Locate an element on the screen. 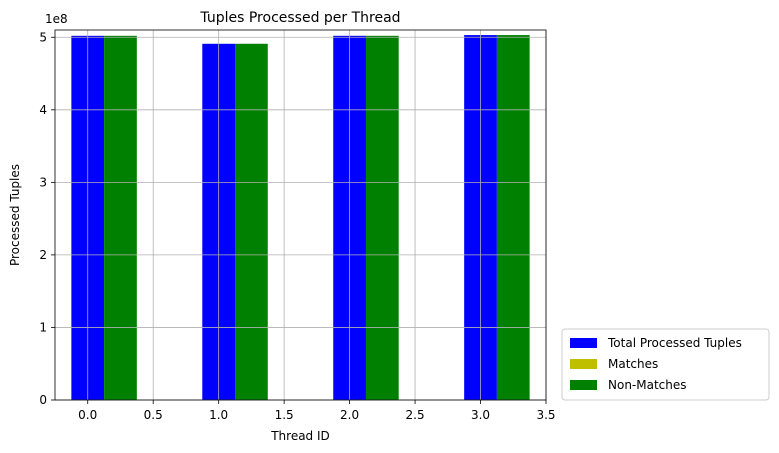 This screenshot has width=779, height=453. legend-label-non-matches: Non-Matches is located at coordinates (647, 385).